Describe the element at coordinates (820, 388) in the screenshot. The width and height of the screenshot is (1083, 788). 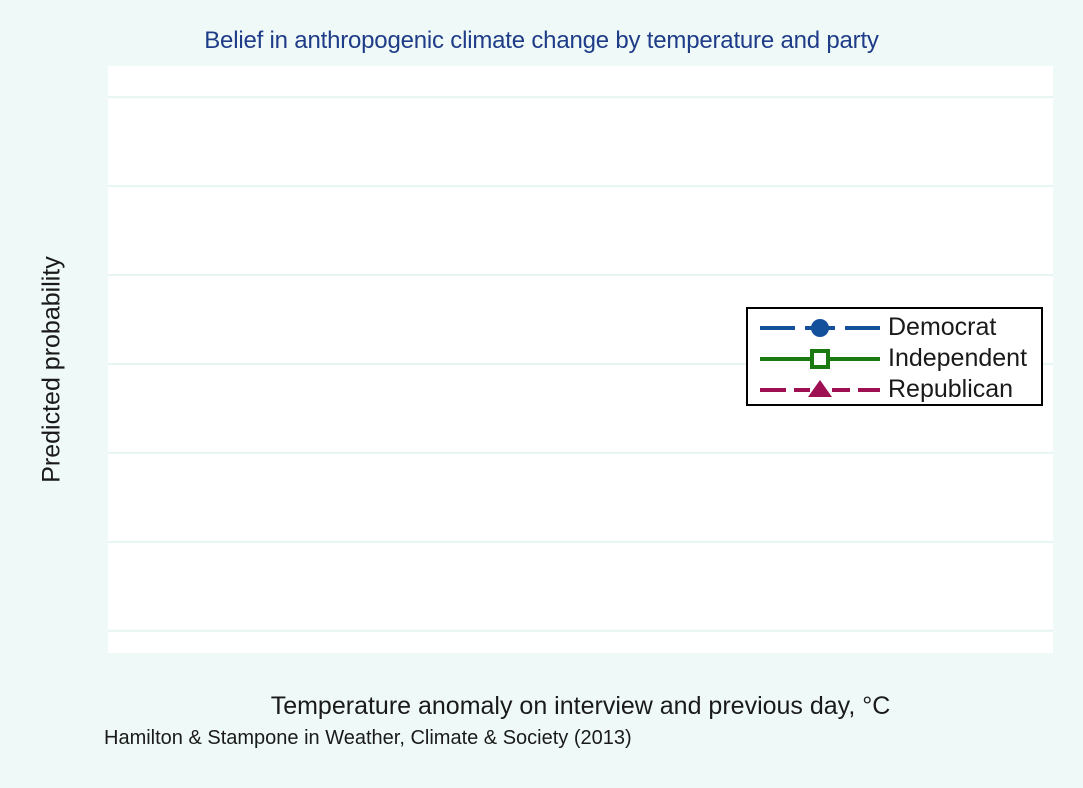
I see `legend-key-republican` at that location.